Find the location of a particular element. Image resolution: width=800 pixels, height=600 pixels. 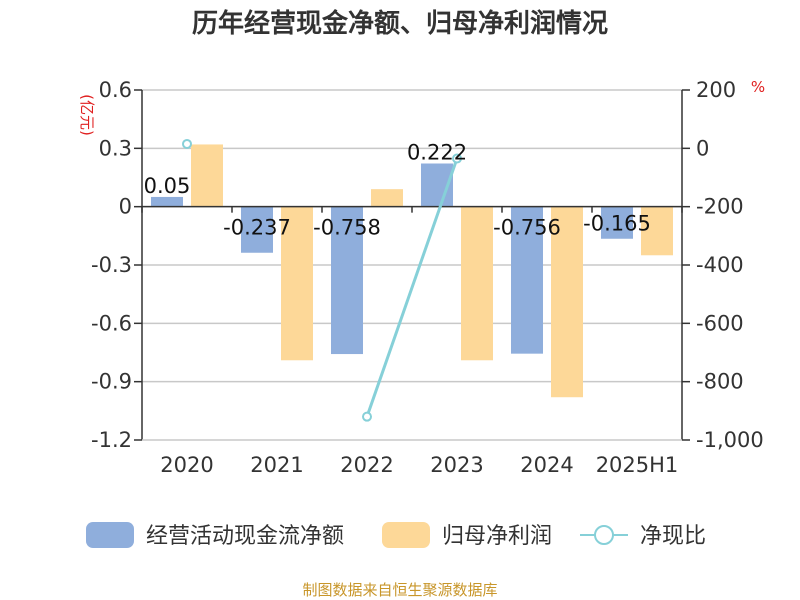

source-note: 制图数据来自恒生聚源数据库 is located at coordinates (399, 590).